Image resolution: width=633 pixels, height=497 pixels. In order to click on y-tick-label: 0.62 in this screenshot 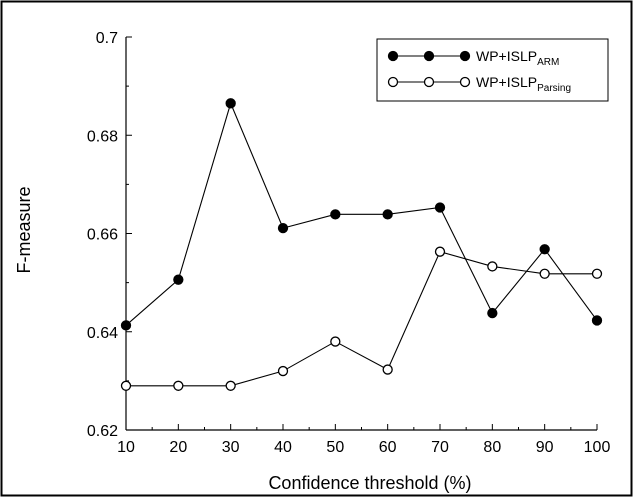, I will do `click(102, 431)`.